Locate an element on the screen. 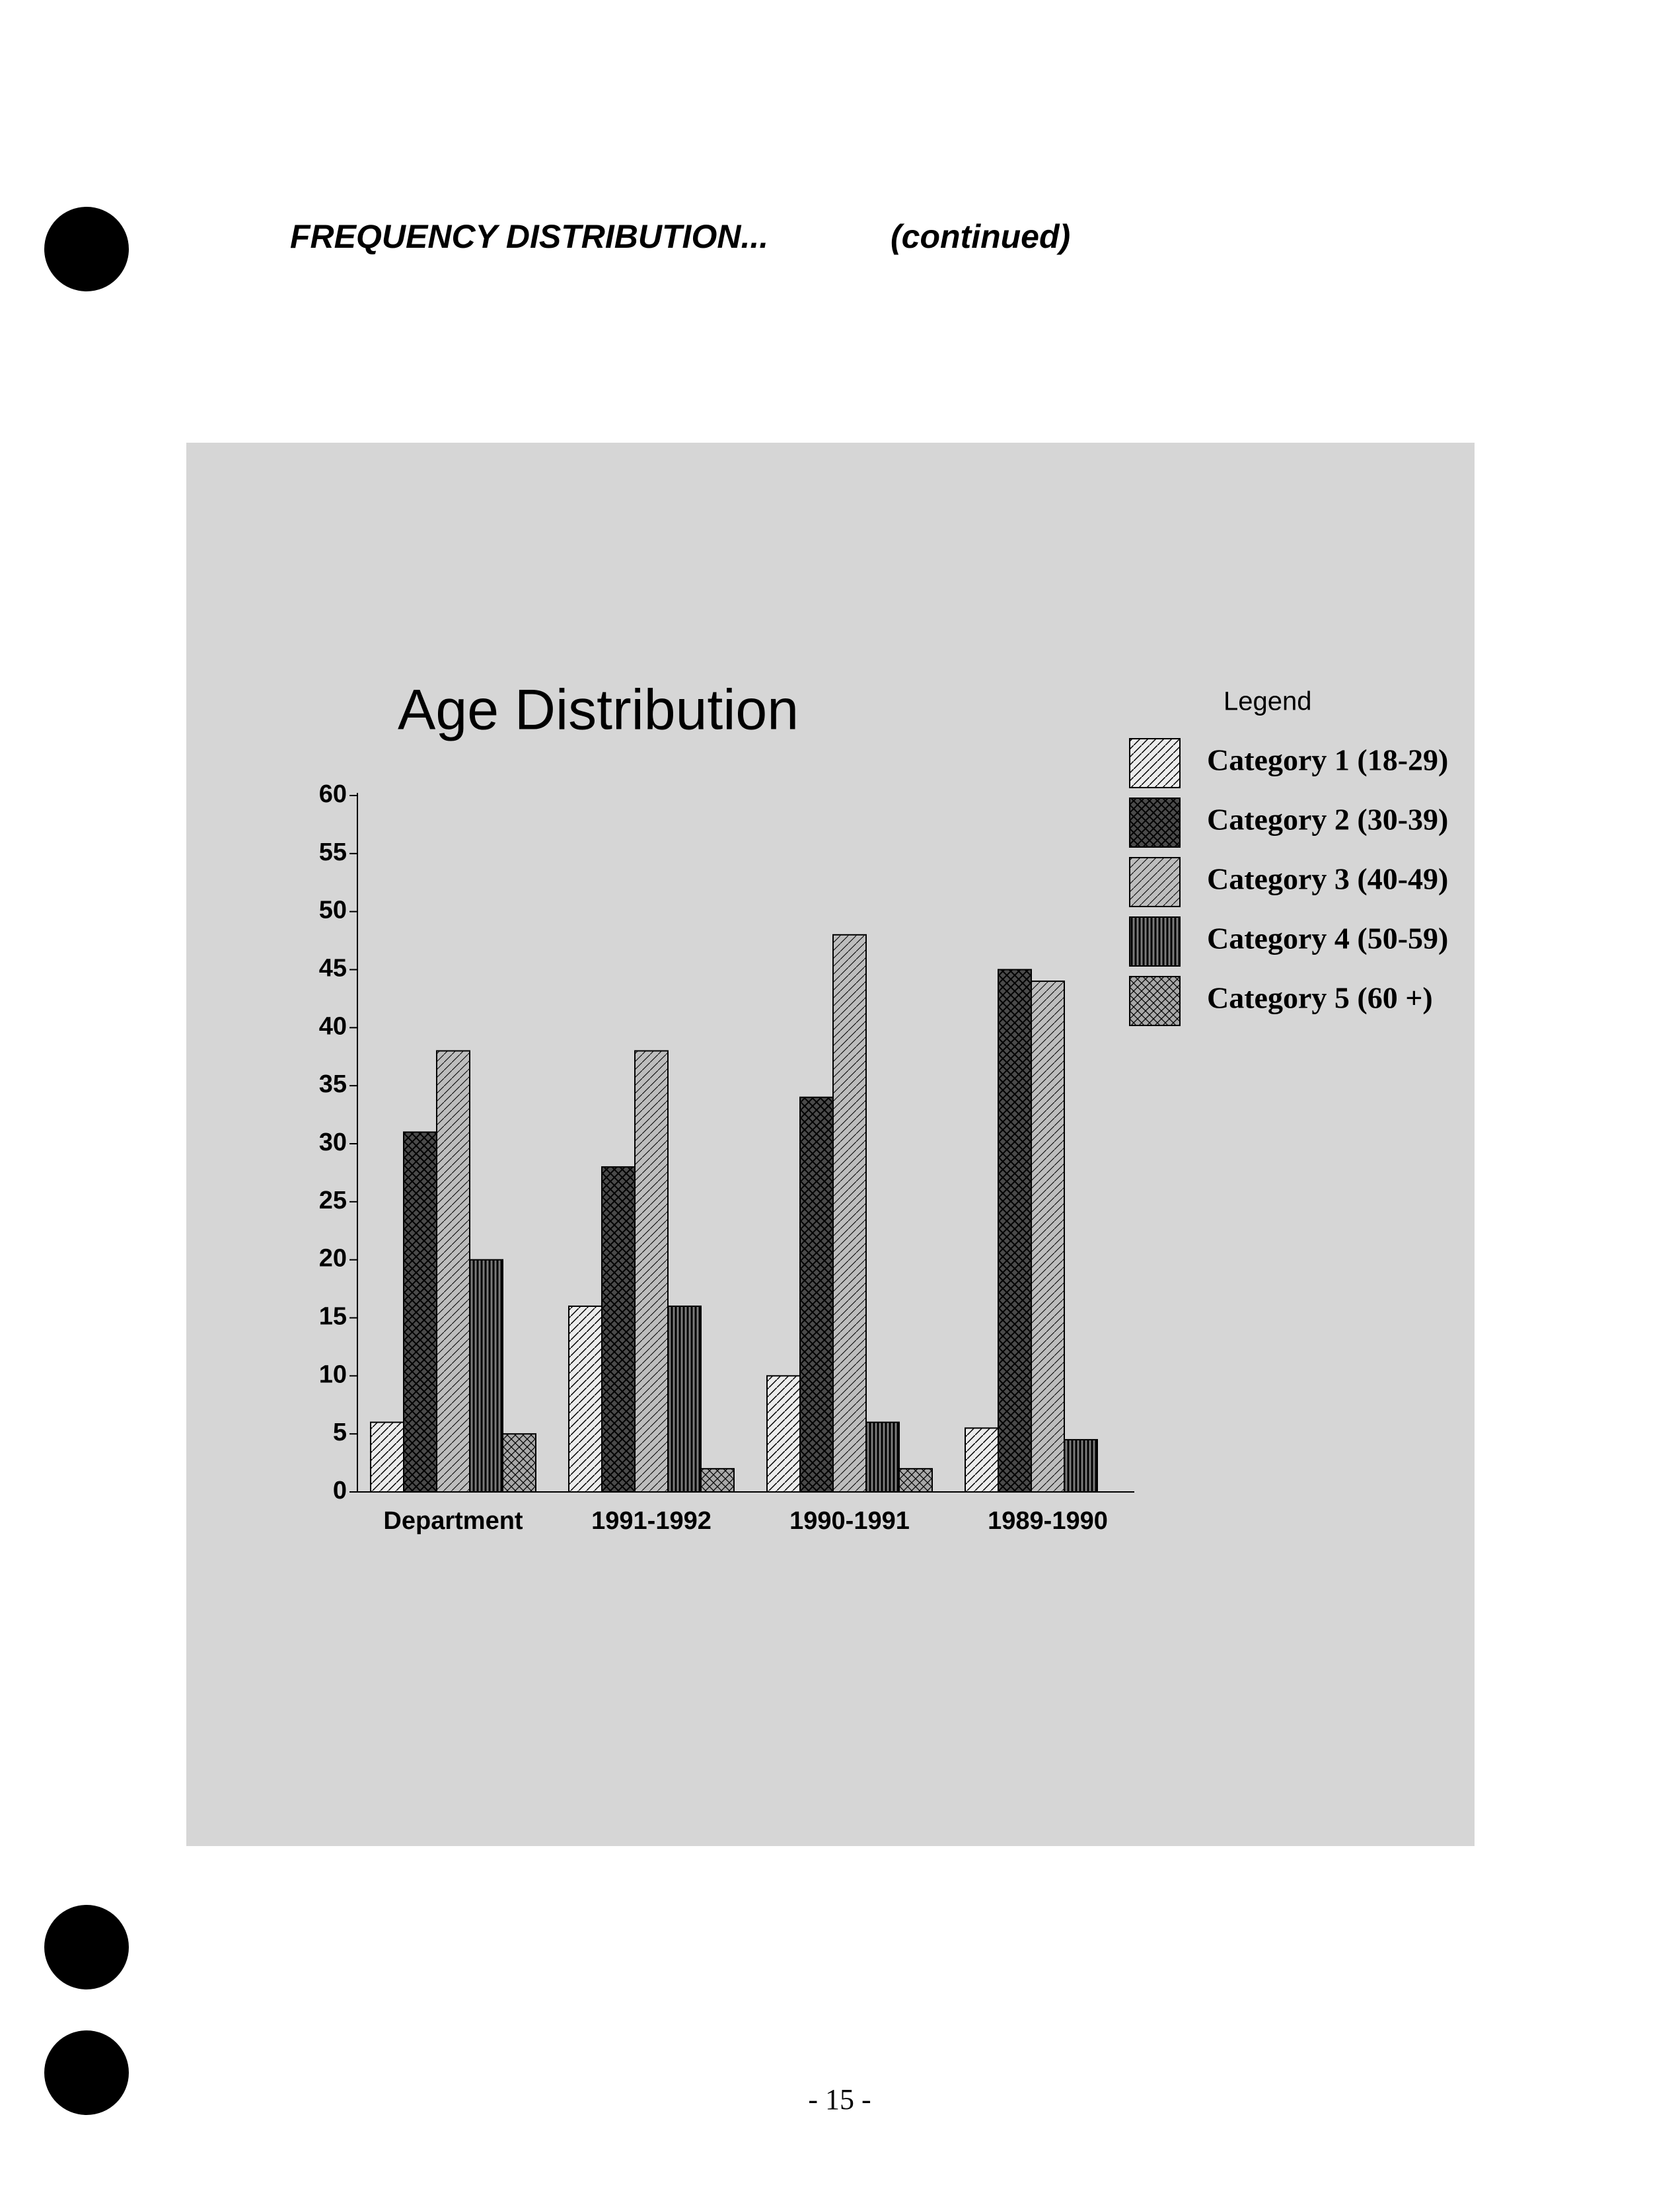 The height and width of the screenshot is (2189, 1680). legend-label: Category 4 (50-59) is located at coordinates (1327, 938).